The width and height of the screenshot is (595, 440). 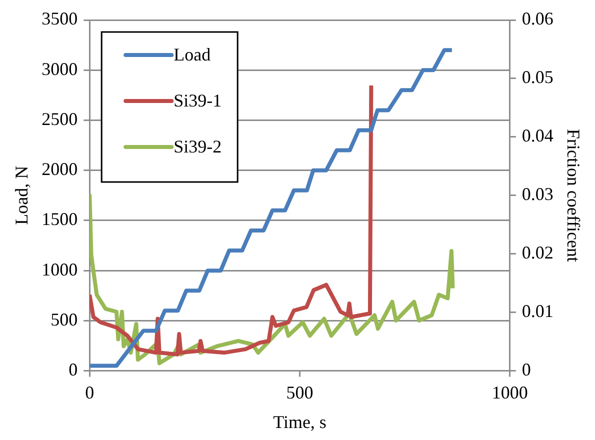 What do you see at coordinates (73, 370) in the screenshot?
I see `y-tick-label: 0` at bounding box center [73, 370].